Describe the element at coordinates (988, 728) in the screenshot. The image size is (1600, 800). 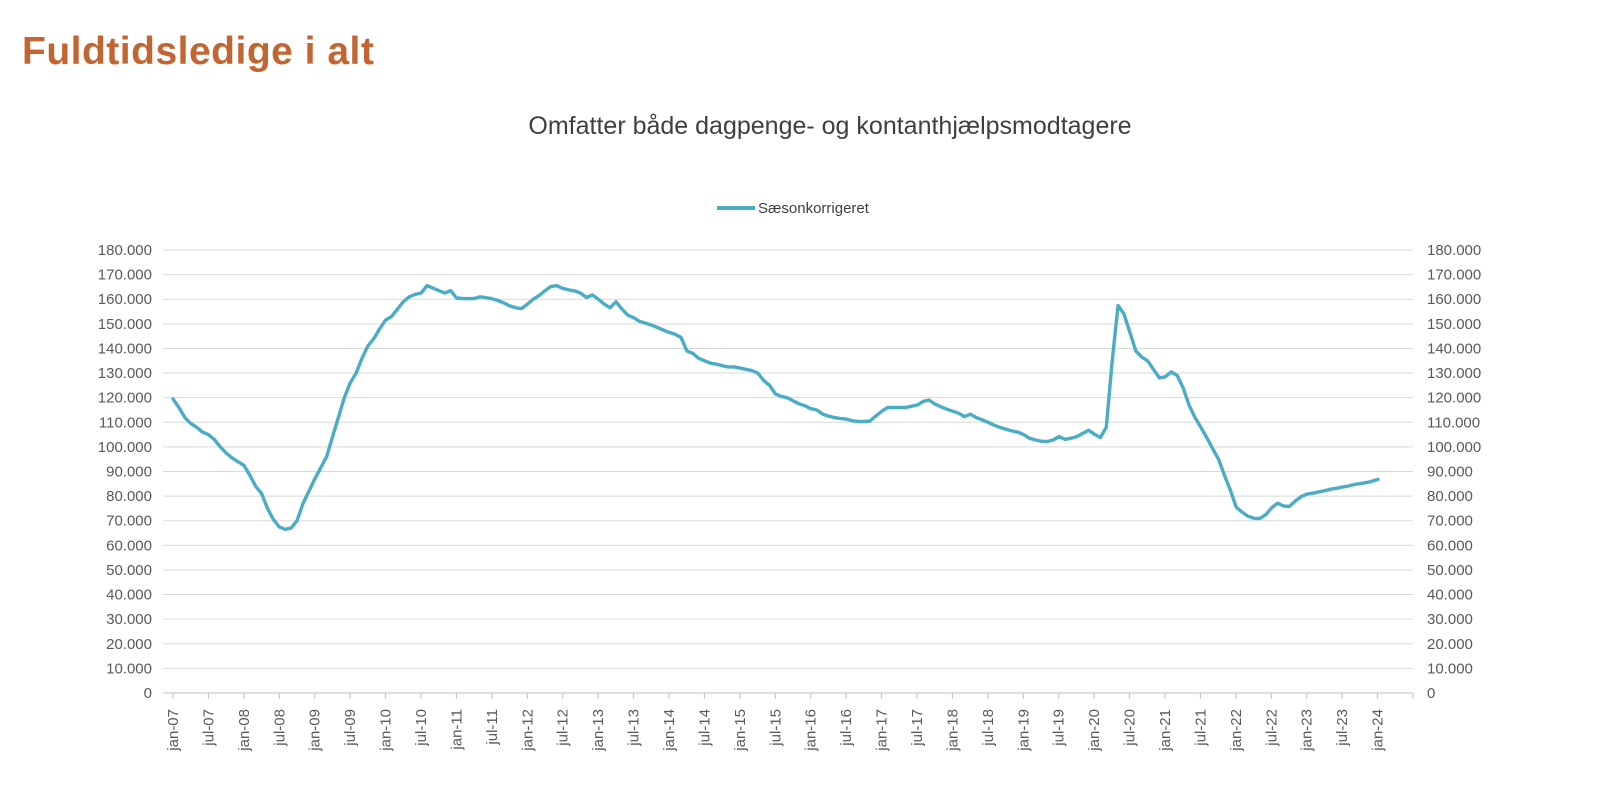
I see `x-axis-label: jul-18` at that location.